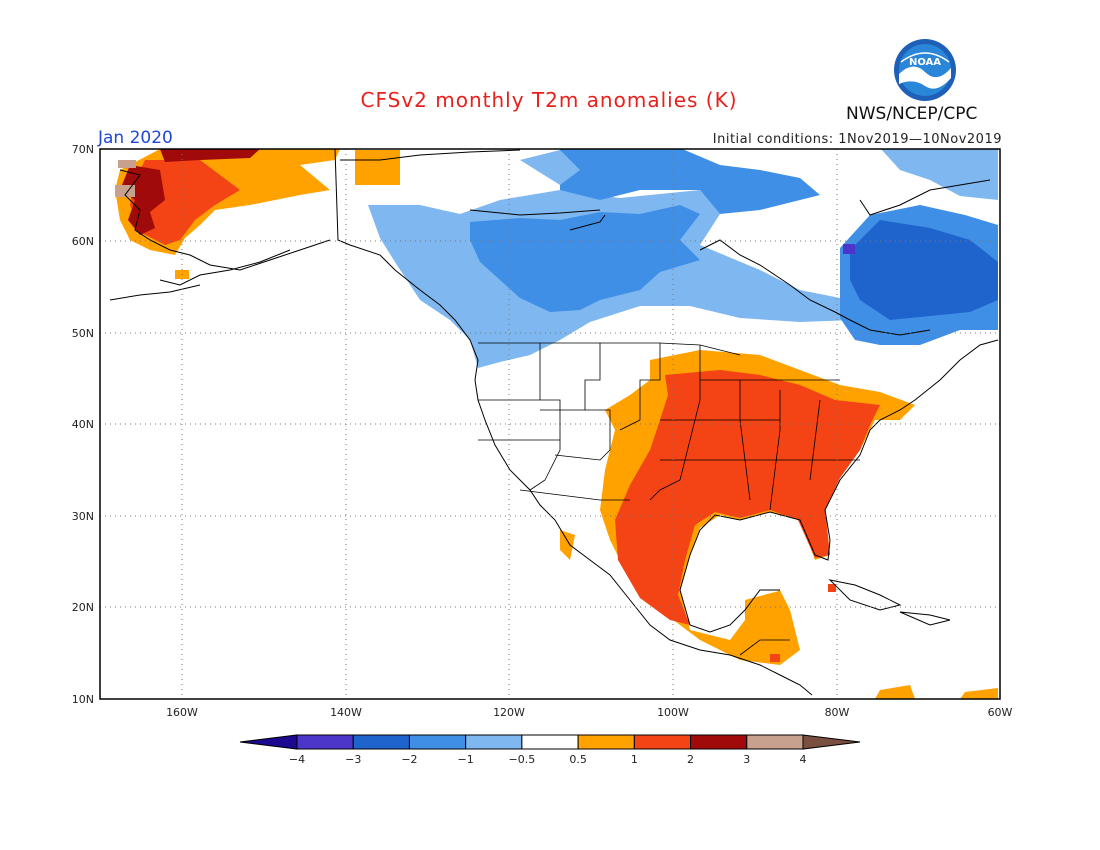  Describe the element at coordinates (669, 499) in the screenshot. I see `political-borders` at that location.